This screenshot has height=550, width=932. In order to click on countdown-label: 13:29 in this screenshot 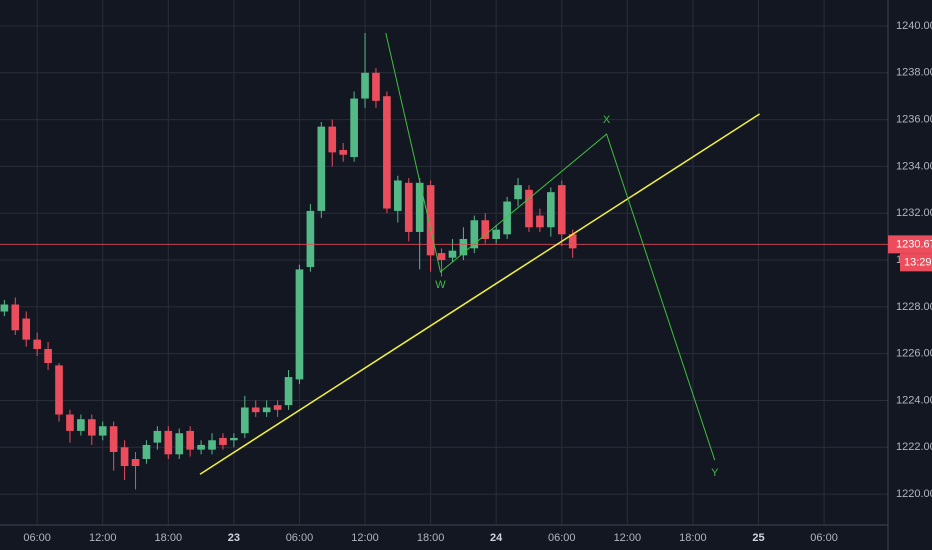, I will do `click(918, 262)`.